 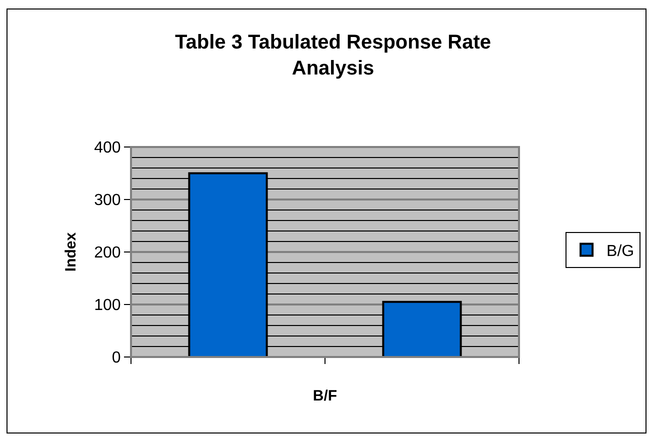 I want to click on y-tick-label: 0, so click(x=116, y=358).